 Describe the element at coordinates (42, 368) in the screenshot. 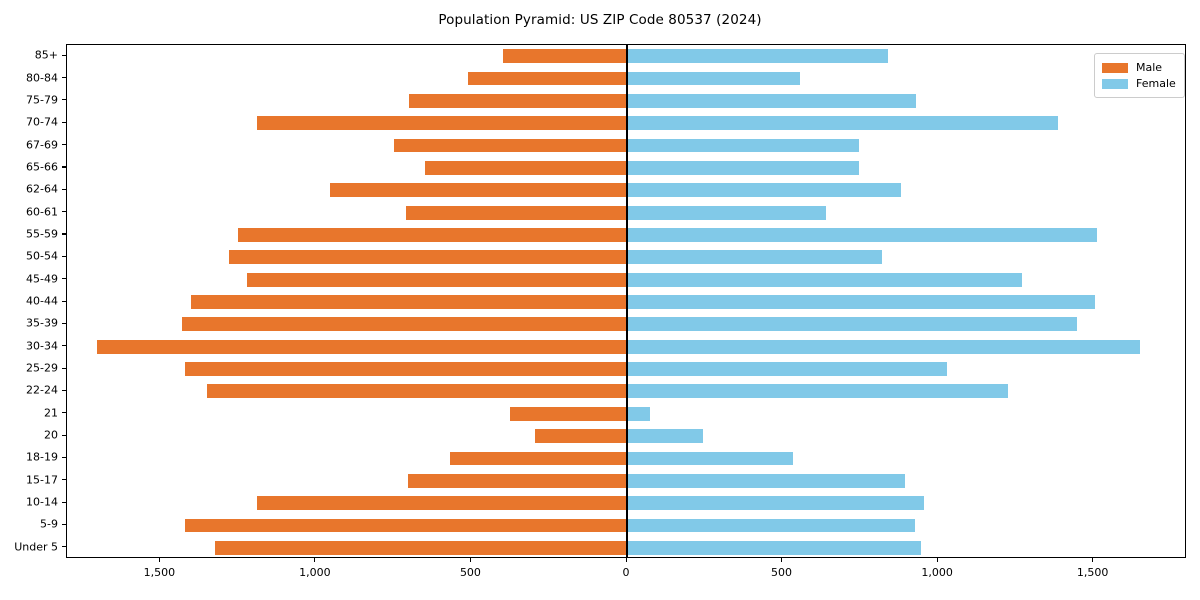

I see `y-axis-tick-label: 25-29` at that location.